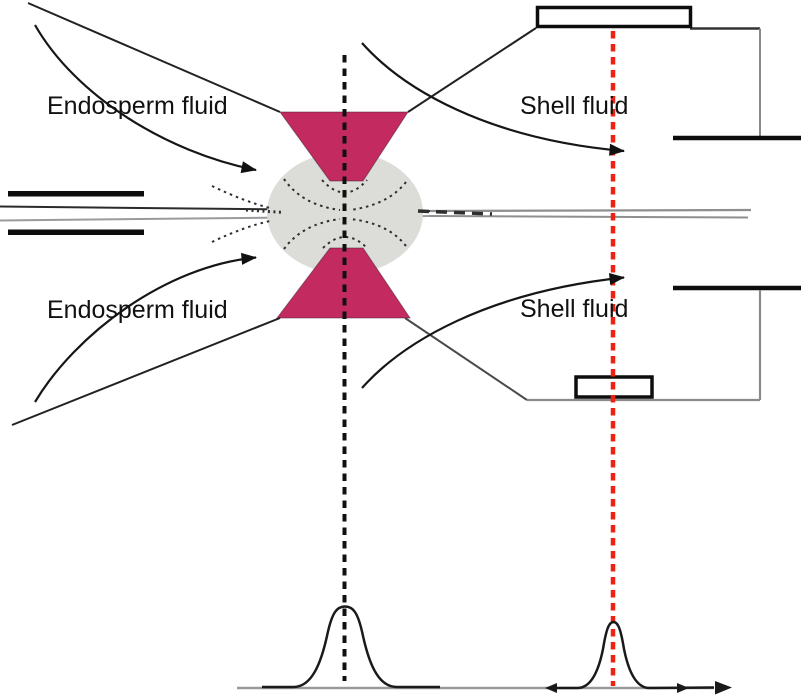 This screenshot has width=803, height=696. I want to click on wall-top-left, so click(154, 57).